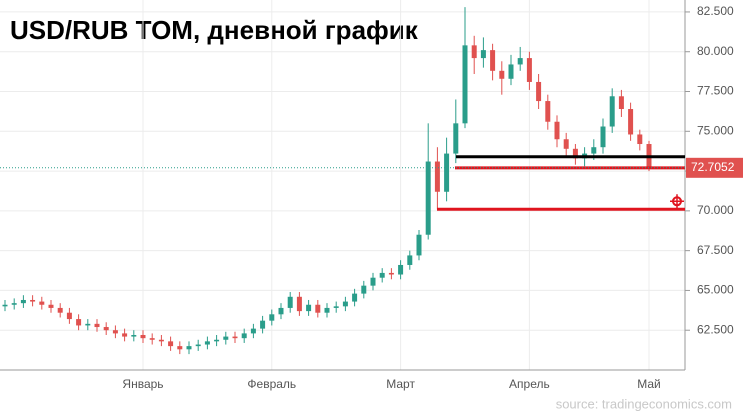  Describe the element at coordinates (715, 329) in the screenshot. I see `y-tick-label: 62.500` at that location.